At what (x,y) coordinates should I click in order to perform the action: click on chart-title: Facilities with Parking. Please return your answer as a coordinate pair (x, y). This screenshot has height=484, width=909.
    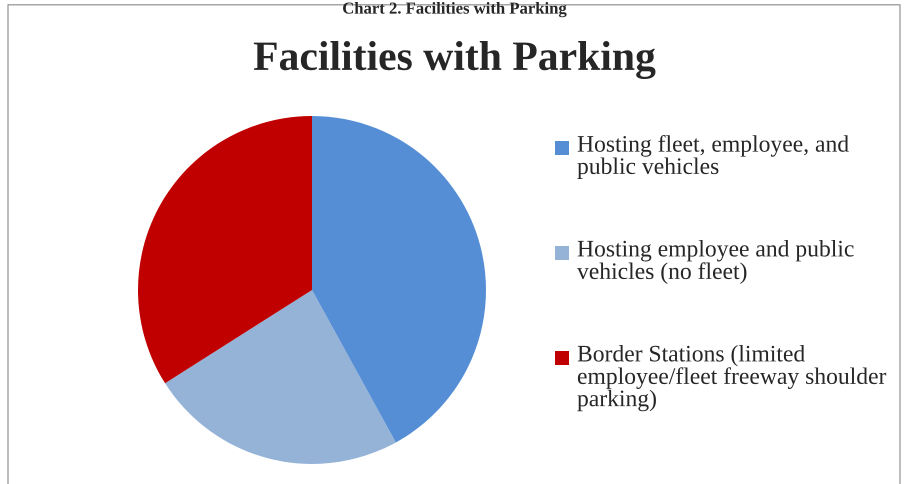
    Looking at the image, I should click on (455, 60).